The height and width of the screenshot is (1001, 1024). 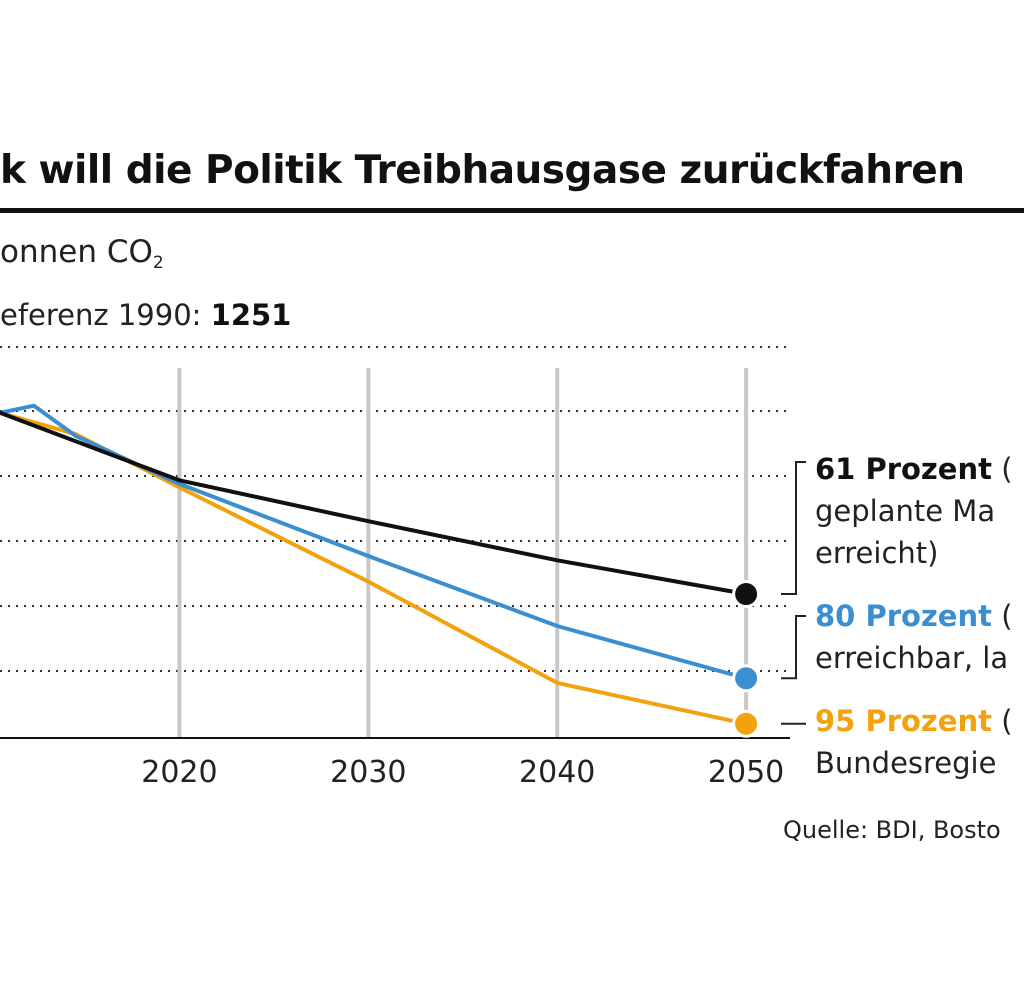 I want to click on reference-note: eferenz 1990: 1251, so click(x=145, y=315).